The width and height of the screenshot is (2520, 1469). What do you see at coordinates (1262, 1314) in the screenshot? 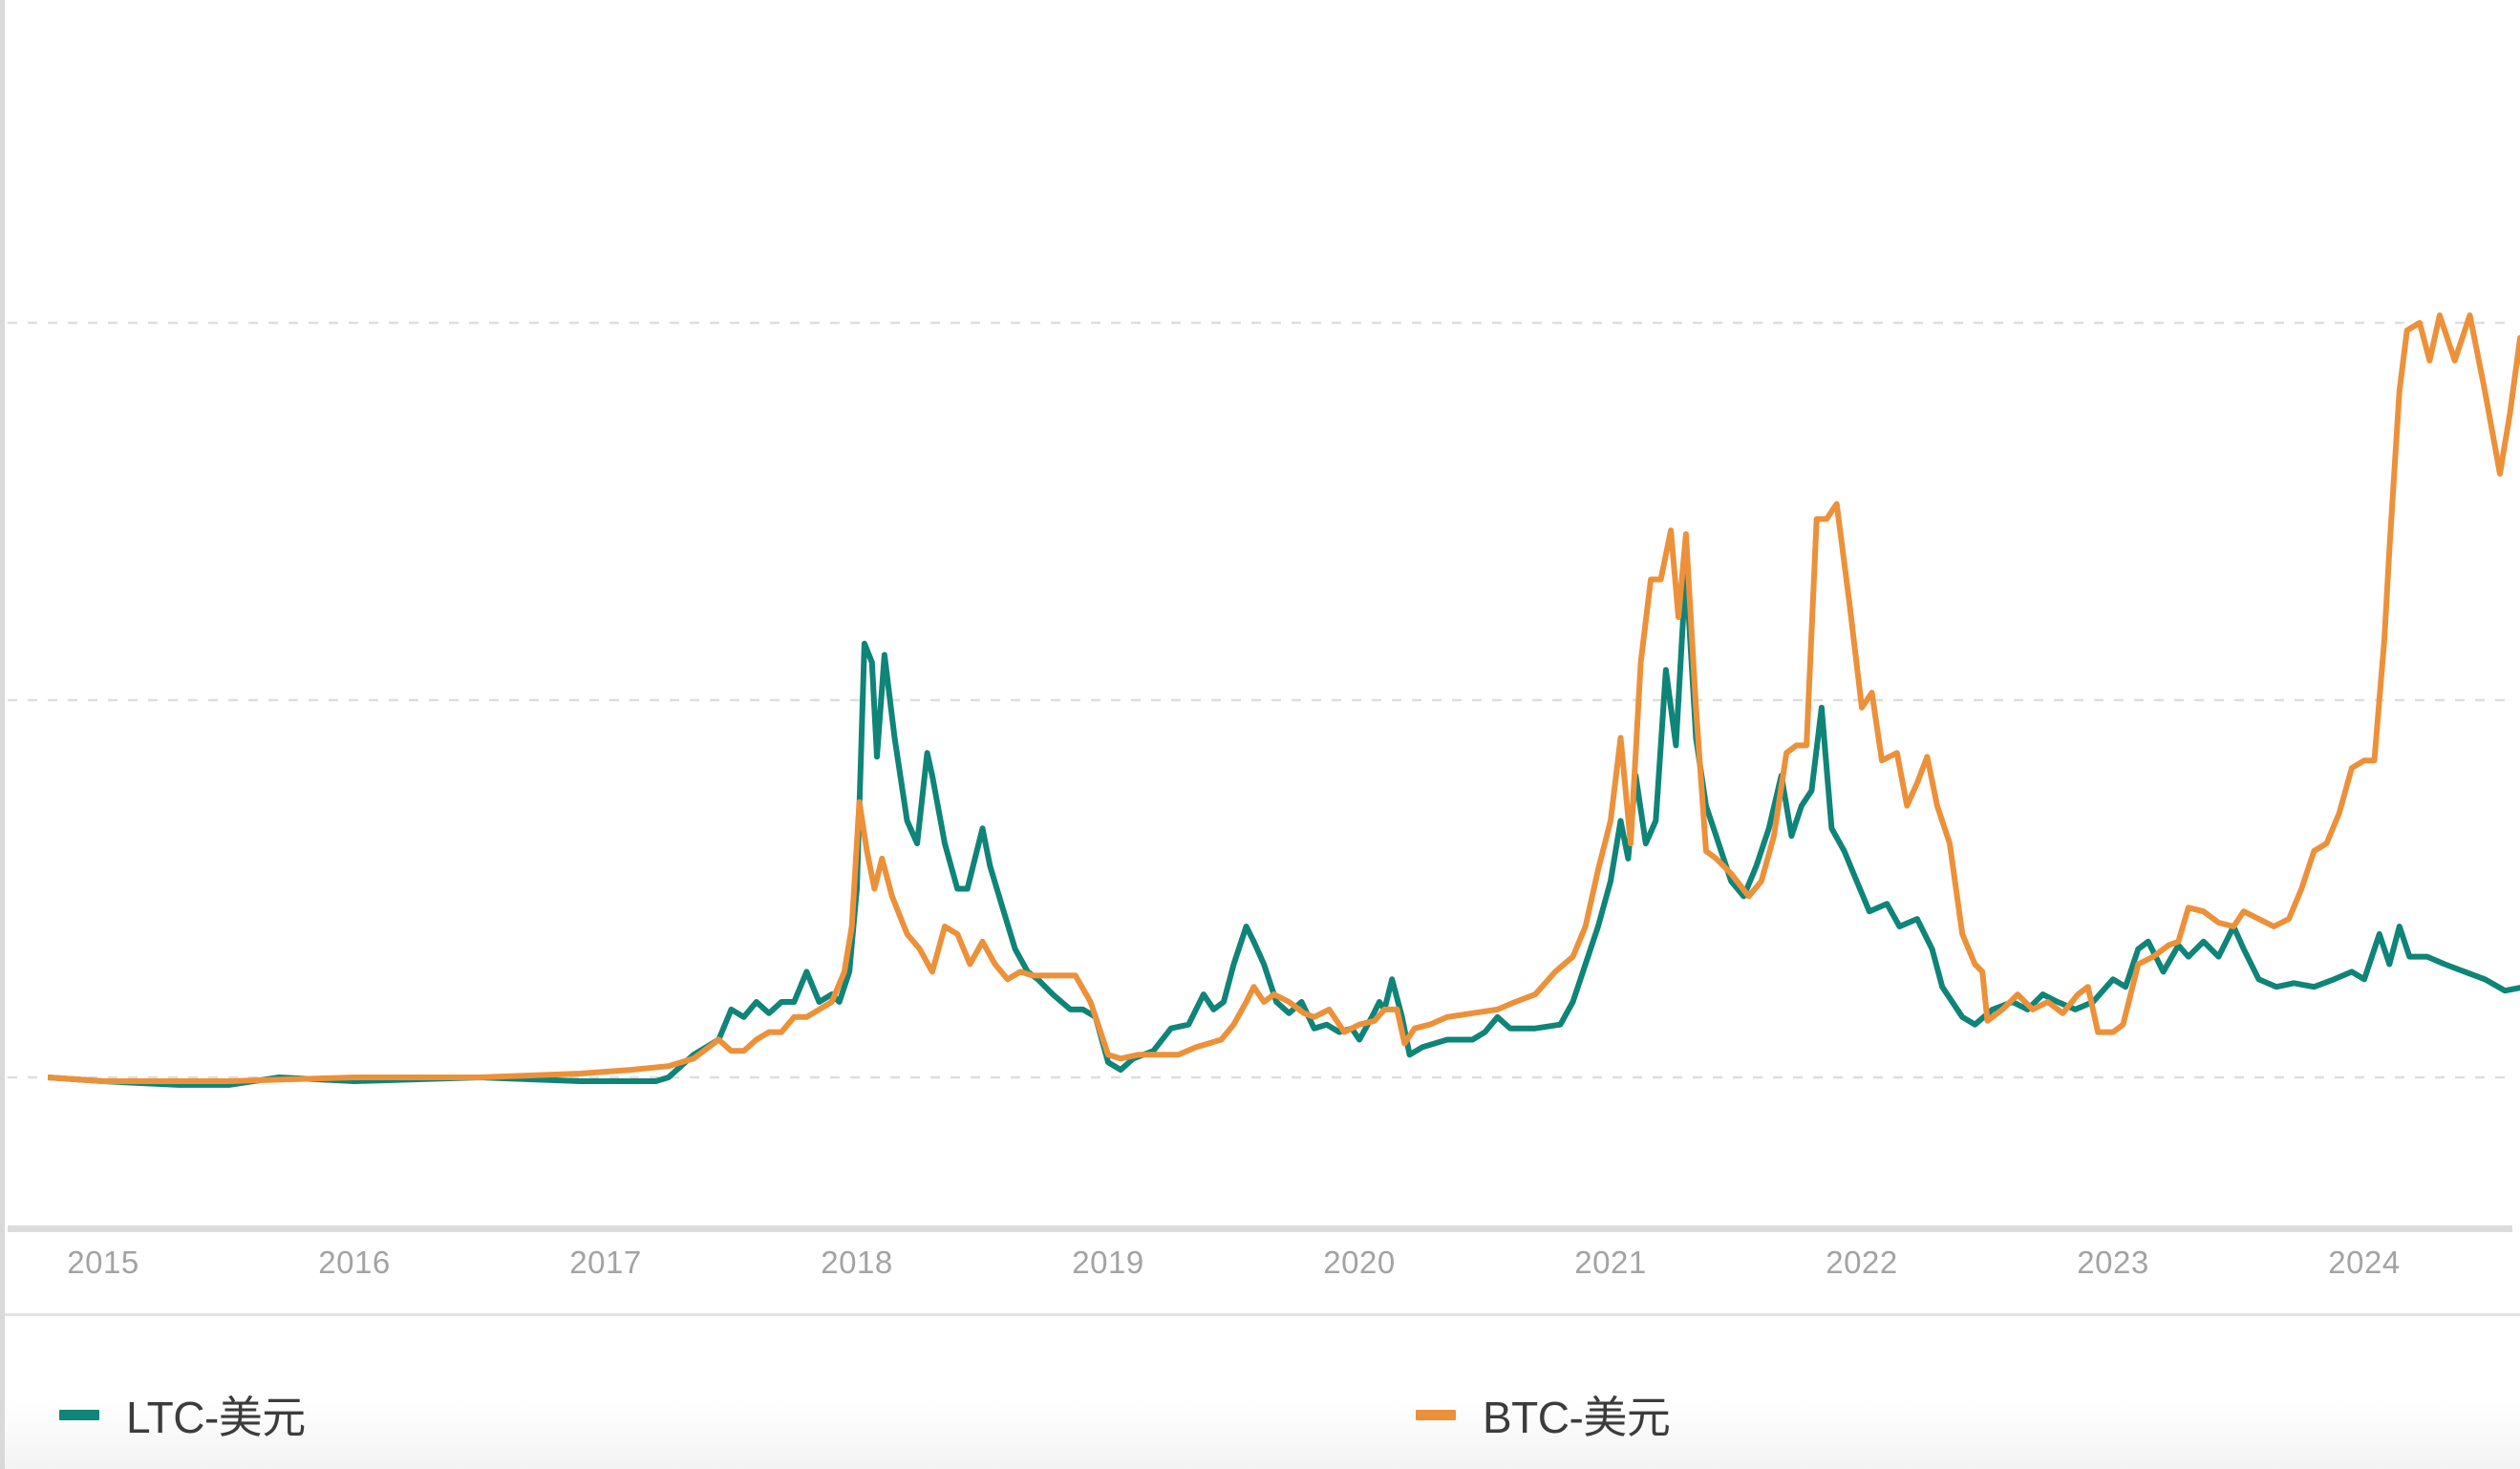
I see `legend-divider` at bounding box center [1262, 1314].